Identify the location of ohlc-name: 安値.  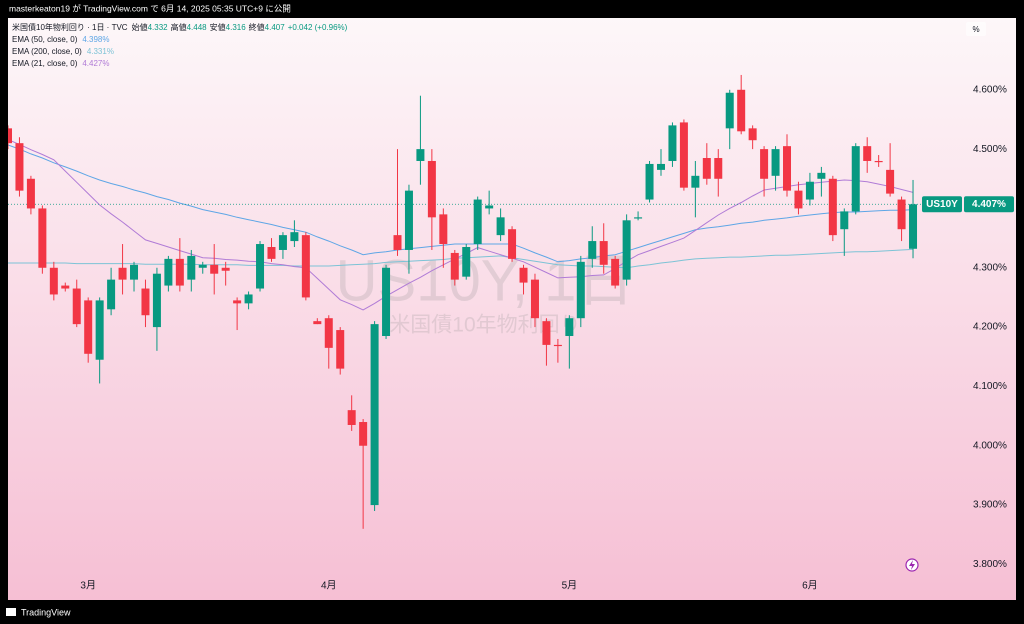
(218, 27).